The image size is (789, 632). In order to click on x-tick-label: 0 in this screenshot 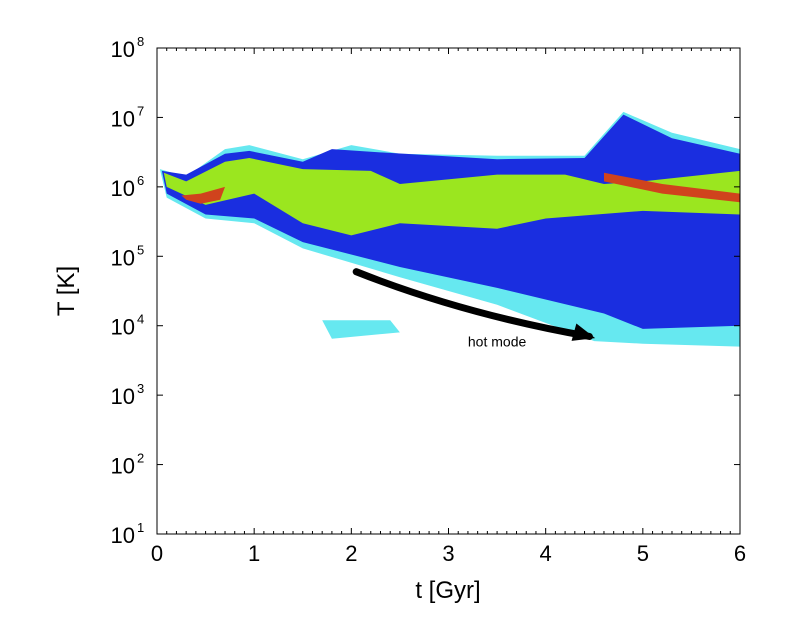, I will do `click(157, 553)`.